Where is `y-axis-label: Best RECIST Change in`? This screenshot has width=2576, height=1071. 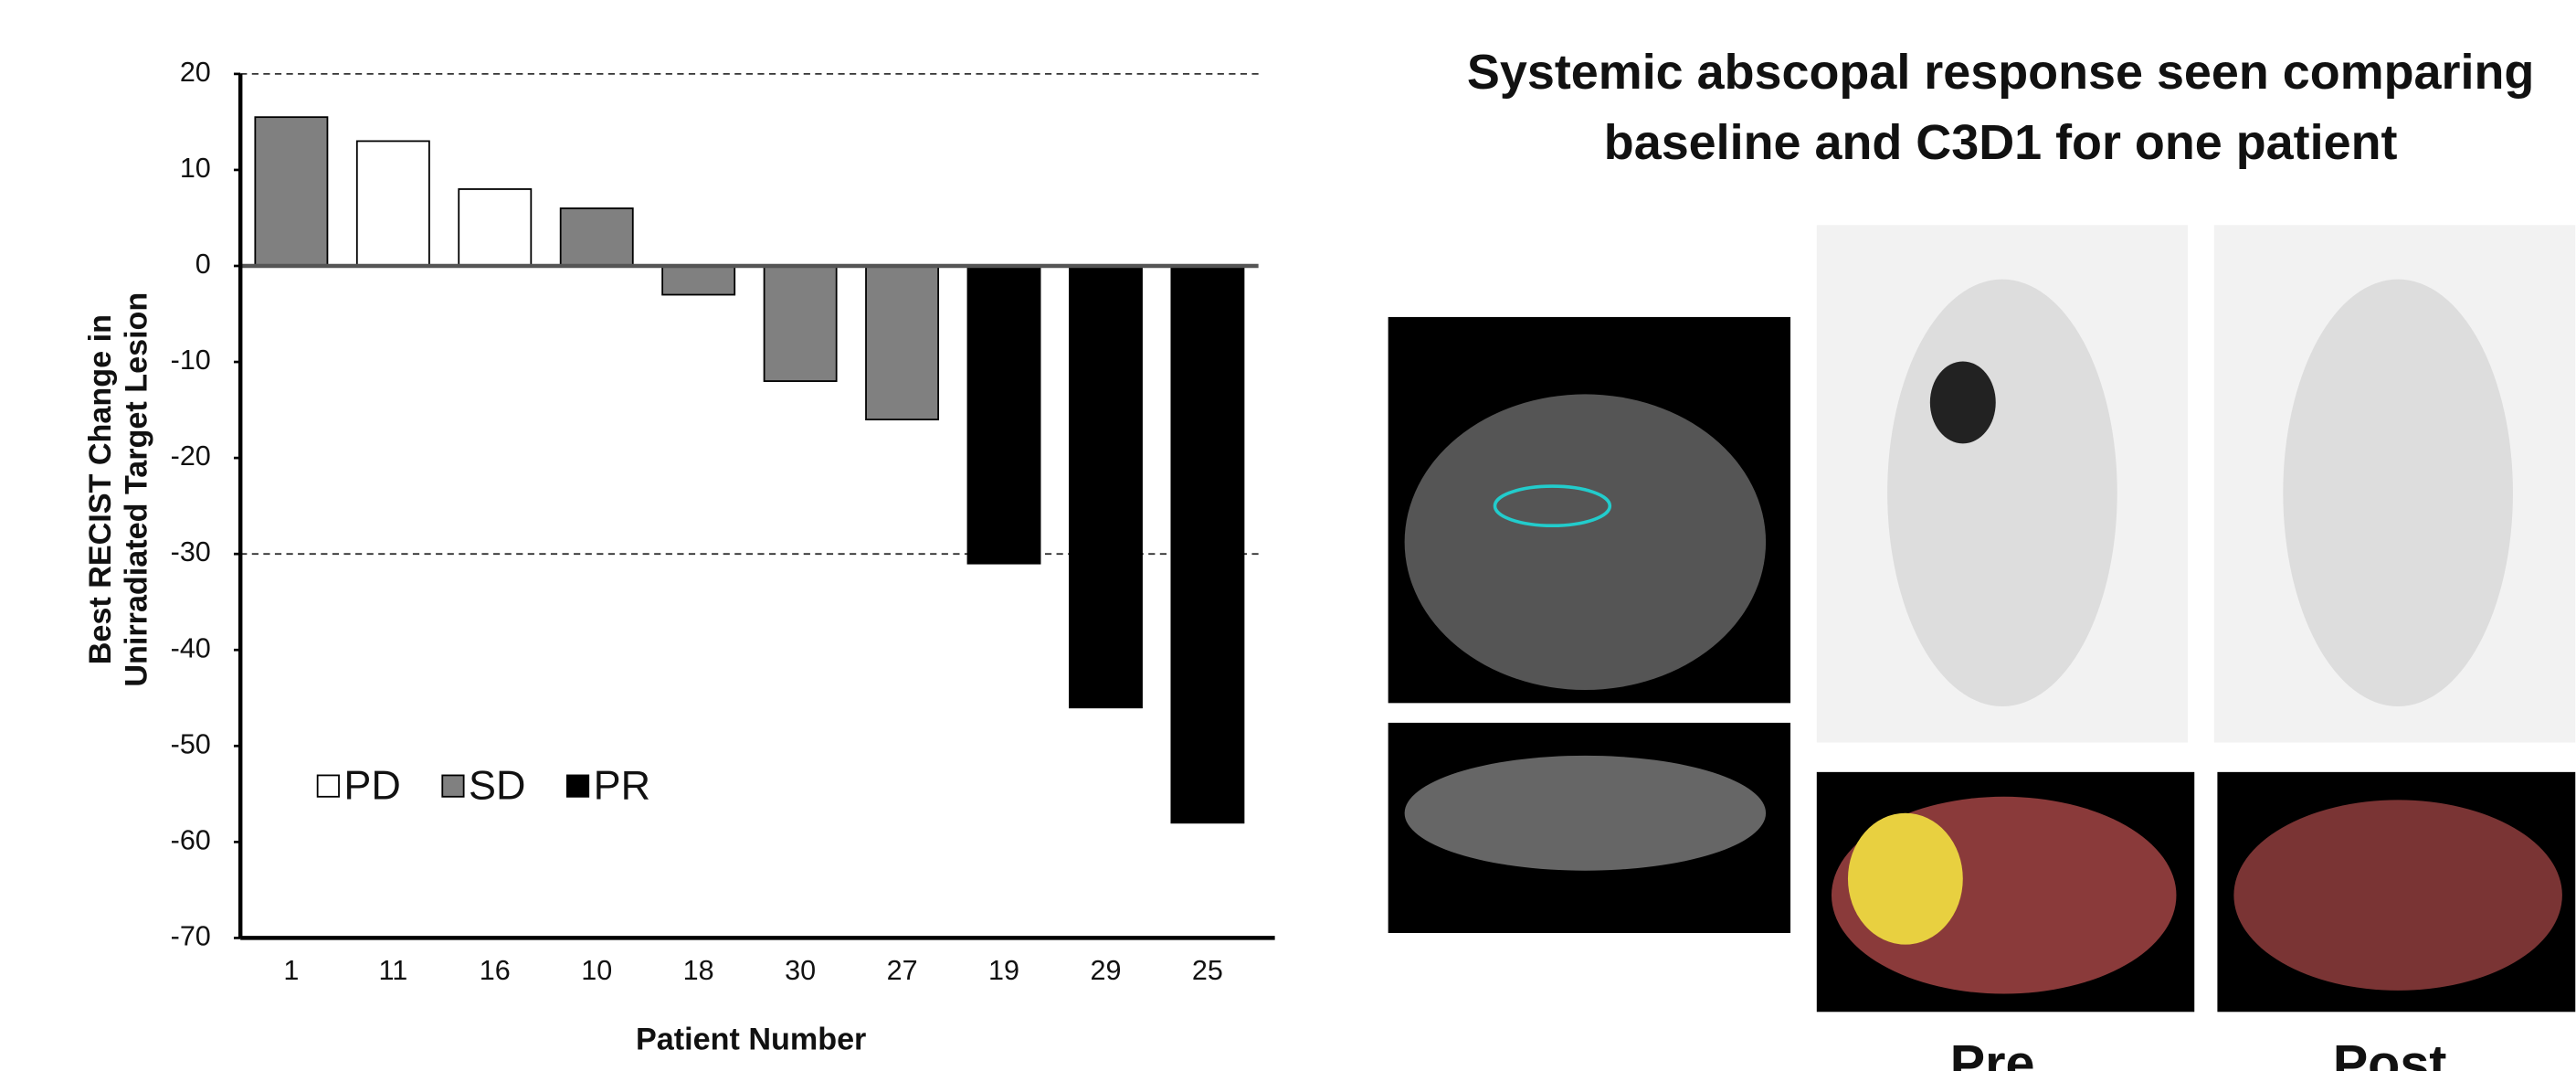 y-axis-label: Best RECIST Change in is located at coordinates (100, 489).